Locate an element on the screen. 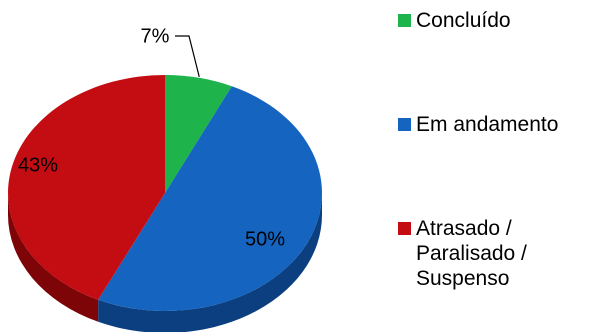 Image resolution: width=602 pixels, height=332 pixels. legend-swatch-atrasado is located at coordinates (404, 228).